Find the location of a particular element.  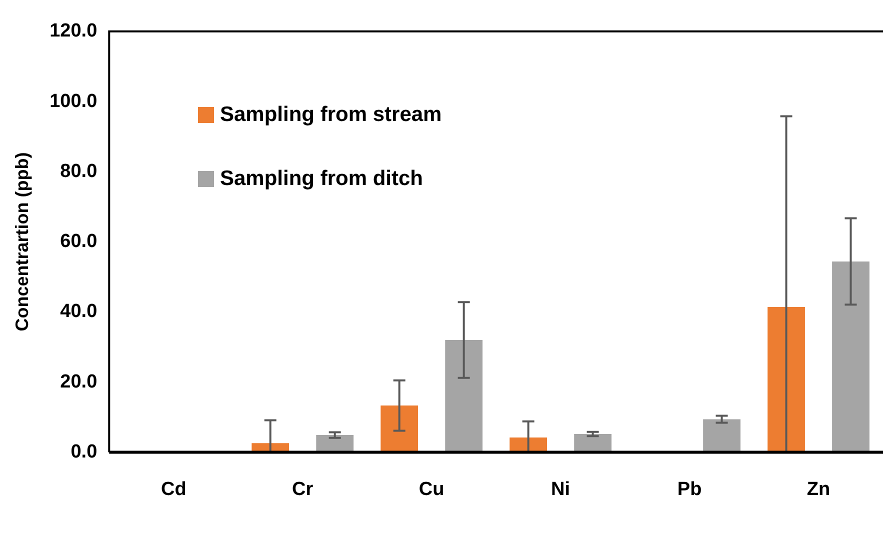

x-tick-label: Cd is located at coordinates (173, 489).